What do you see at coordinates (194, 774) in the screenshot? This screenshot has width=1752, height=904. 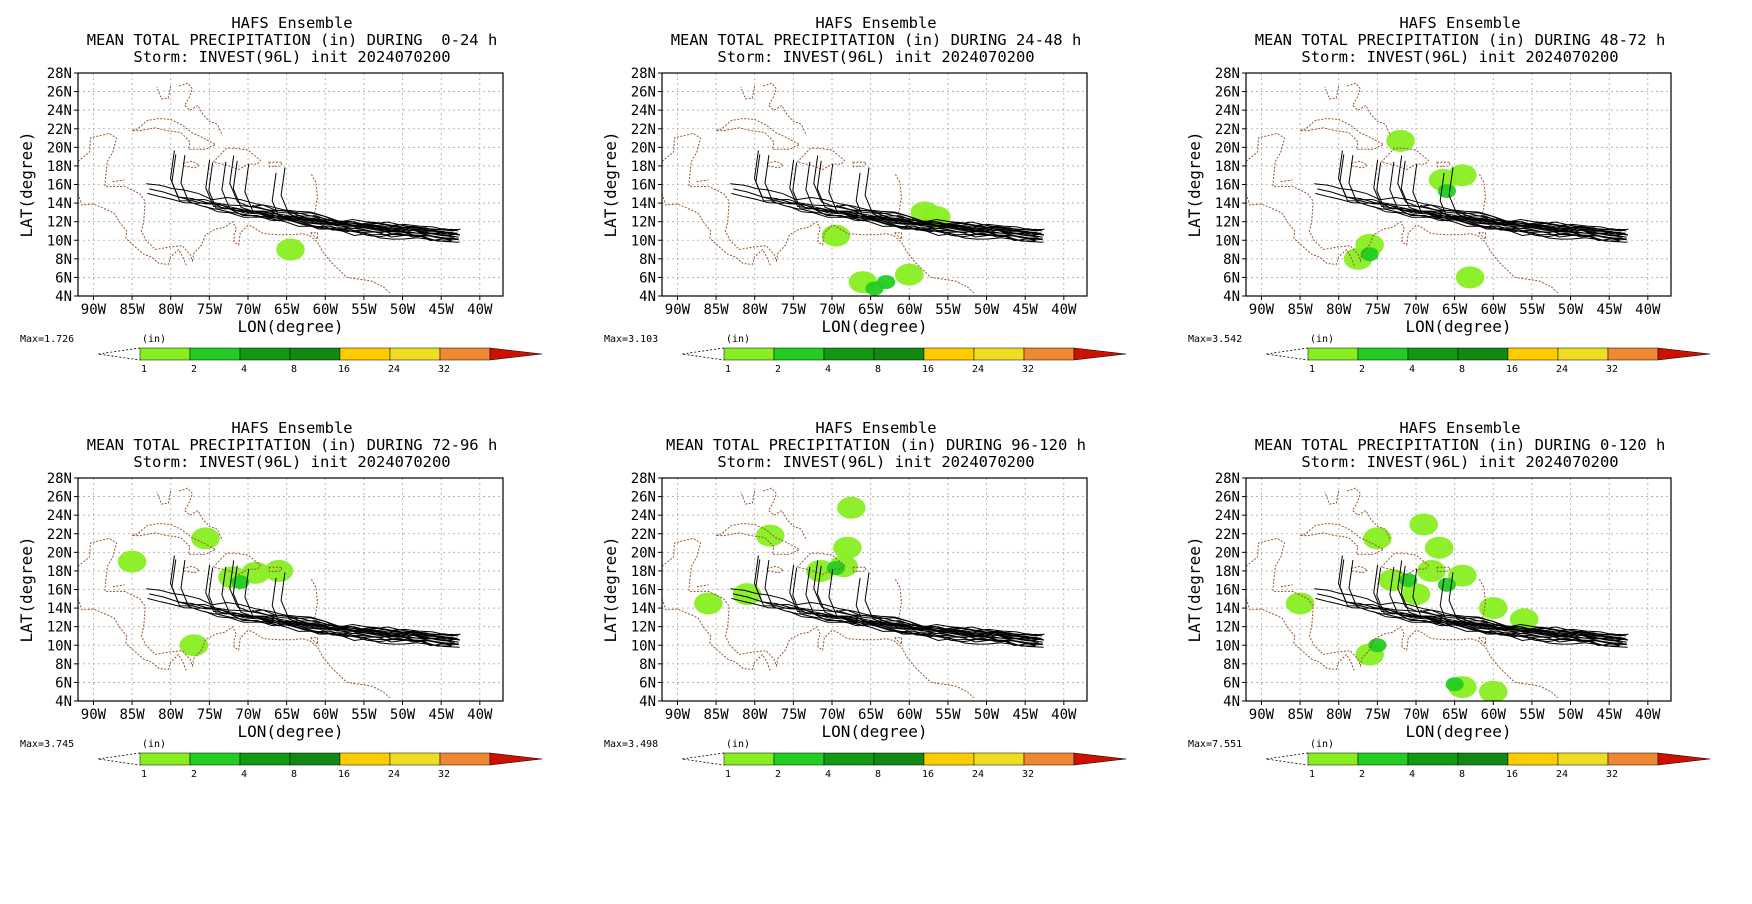 I see `colorbar-tick-label: 2` at bounding box center [194, 774].